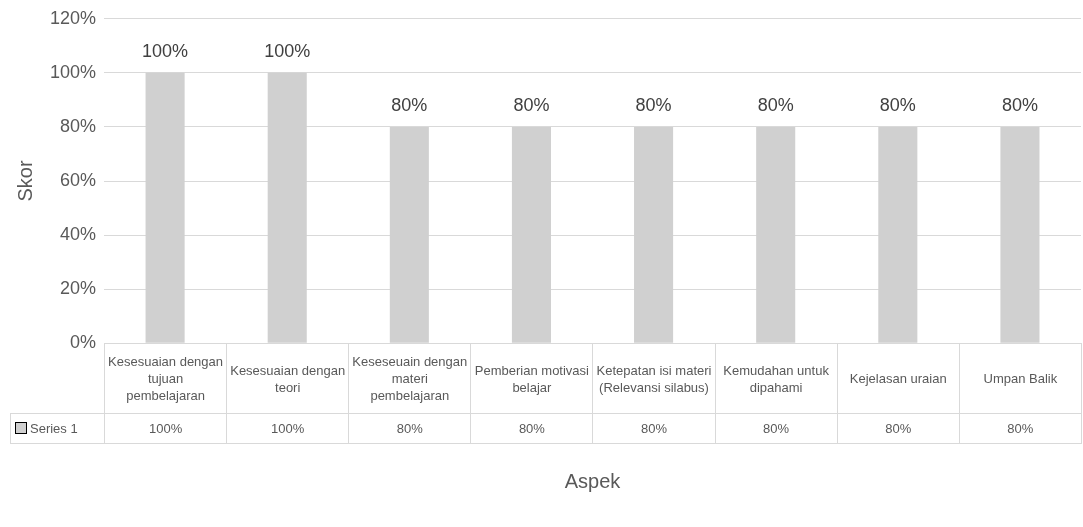 The image size is (1083, 527). What do you see at coordinates (654, 378) in the screenshot?
I see `x-tick-label: Ketepatan isi materi (Relevansi silabus)` at bounding box center [654, 378].